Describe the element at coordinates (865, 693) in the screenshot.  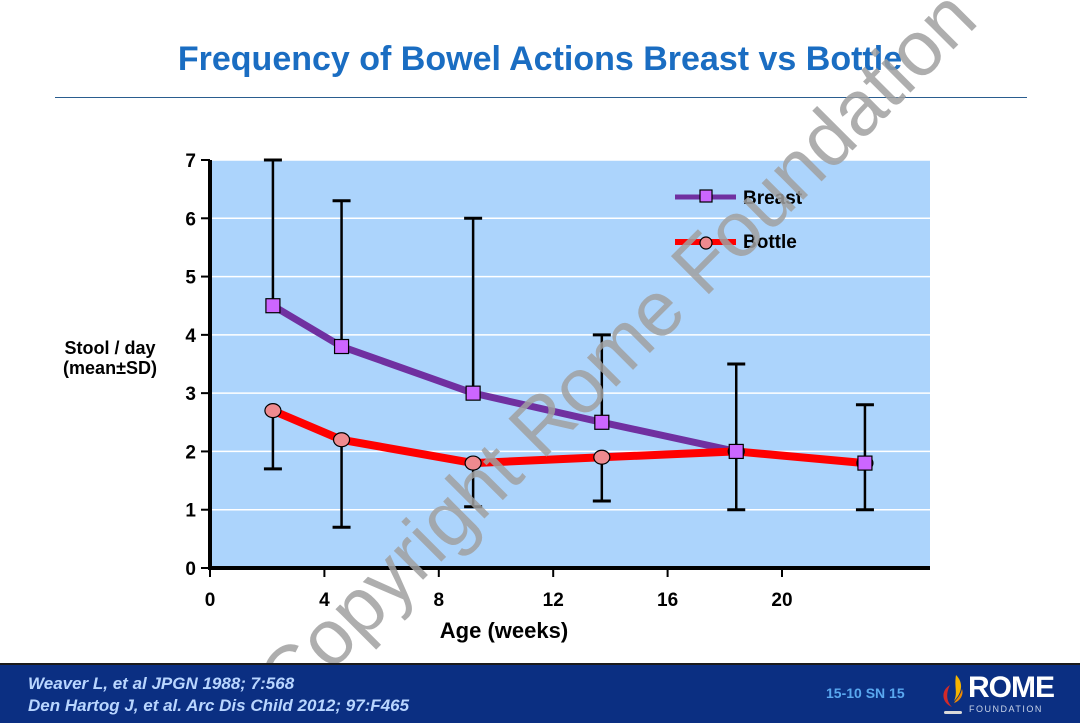
I see `slide-code: 15-10 SN 15` at that location.